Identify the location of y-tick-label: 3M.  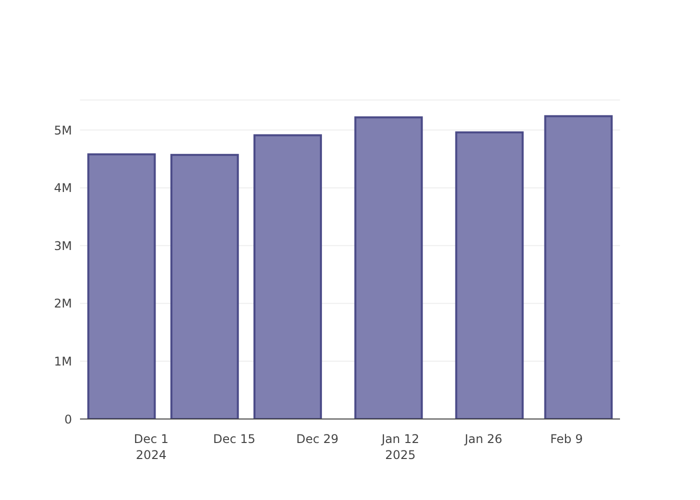
(63, 245).